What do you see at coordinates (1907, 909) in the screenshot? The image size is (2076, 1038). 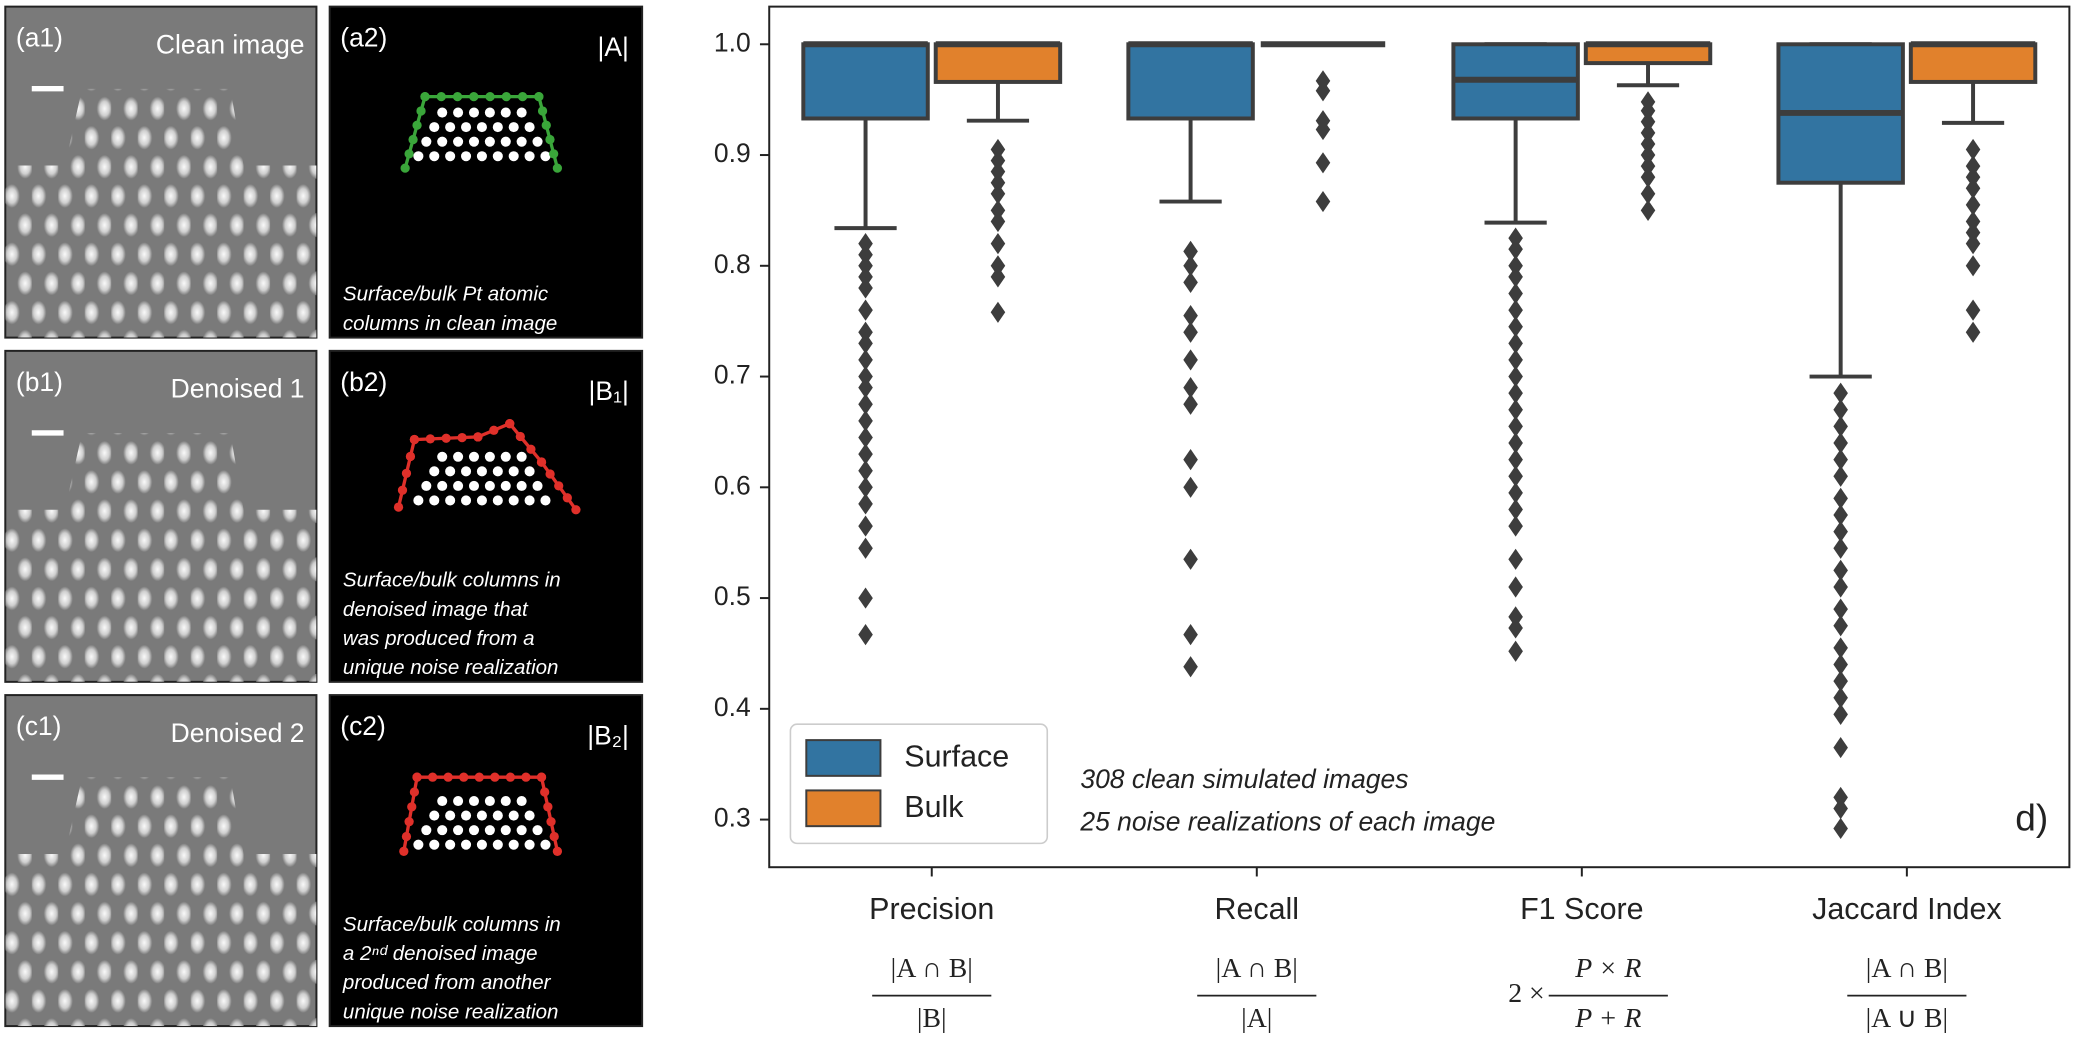 I see `x-tick-label: Jaccard Index` at bounding box center [1907, 909].